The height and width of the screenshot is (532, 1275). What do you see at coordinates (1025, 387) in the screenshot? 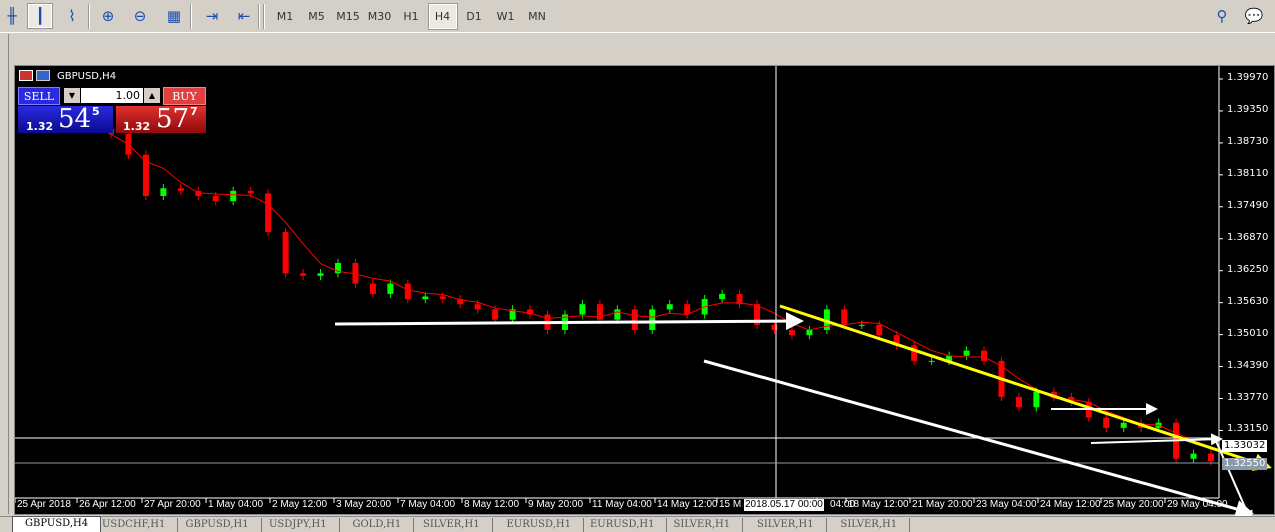
I see `yellow-trend-line` at bounding box center [1025, 387].